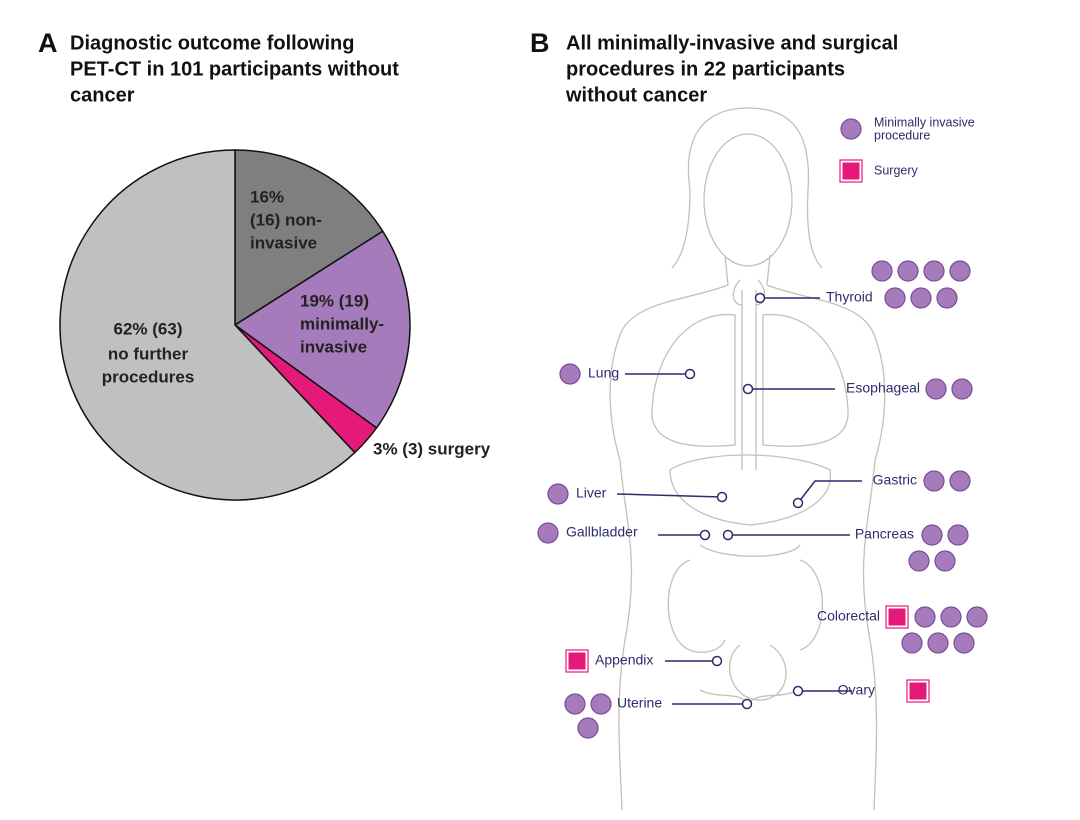 The height and width of the screenshot is (820, 1080). What do you see at coordinates (591, 493) in the screenshot?
I see `organ-label: Liver` at bounding box center [591, 493].